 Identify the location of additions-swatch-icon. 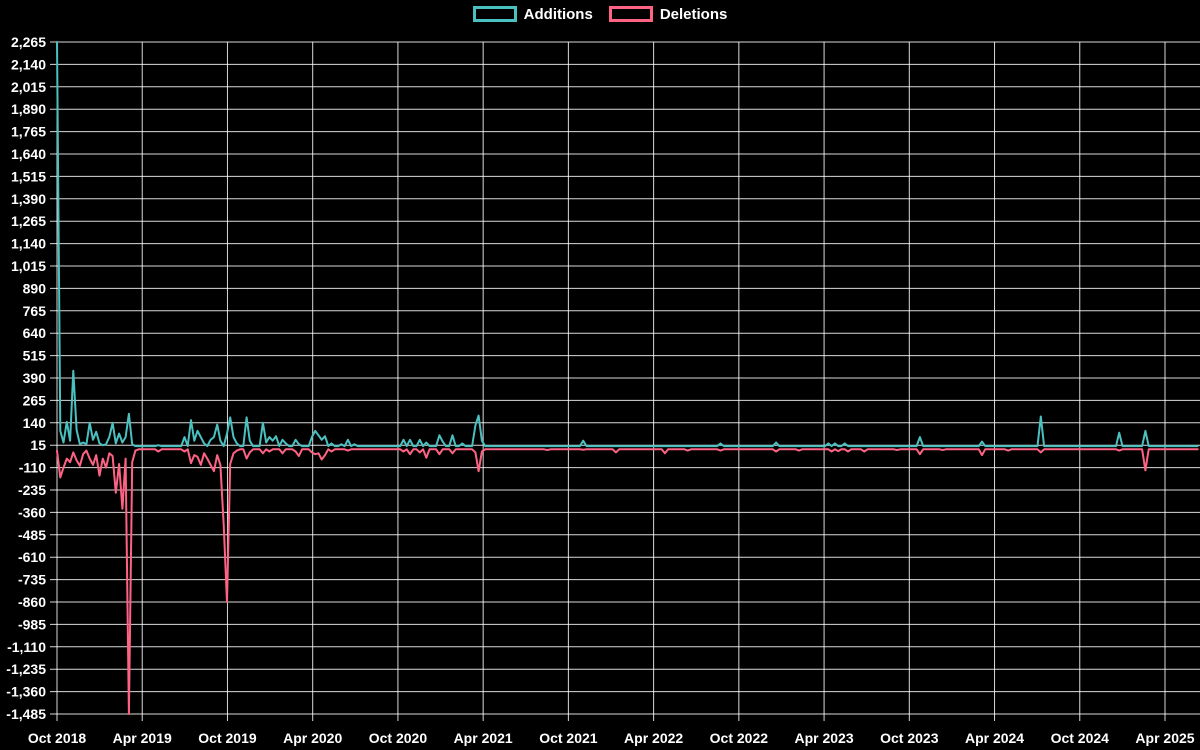
(494, 14).